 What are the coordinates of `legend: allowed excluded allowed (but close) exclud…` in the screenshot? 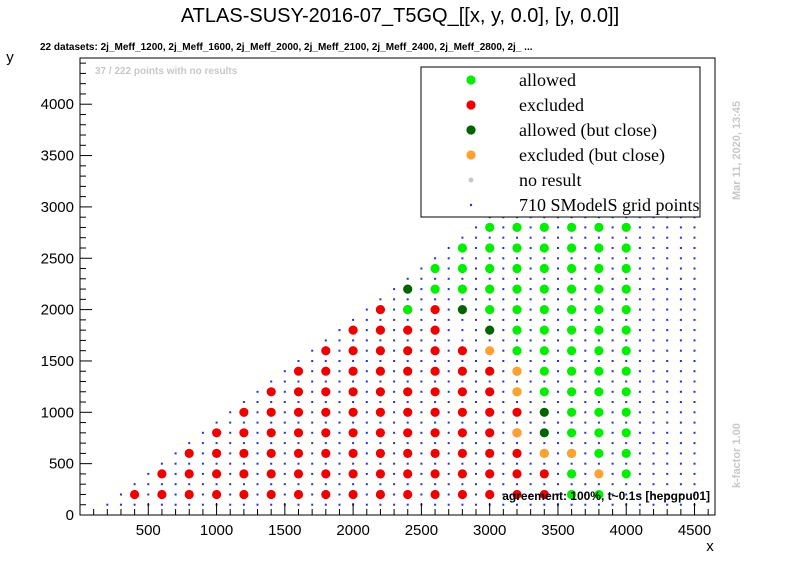 It's located at (560, 142).